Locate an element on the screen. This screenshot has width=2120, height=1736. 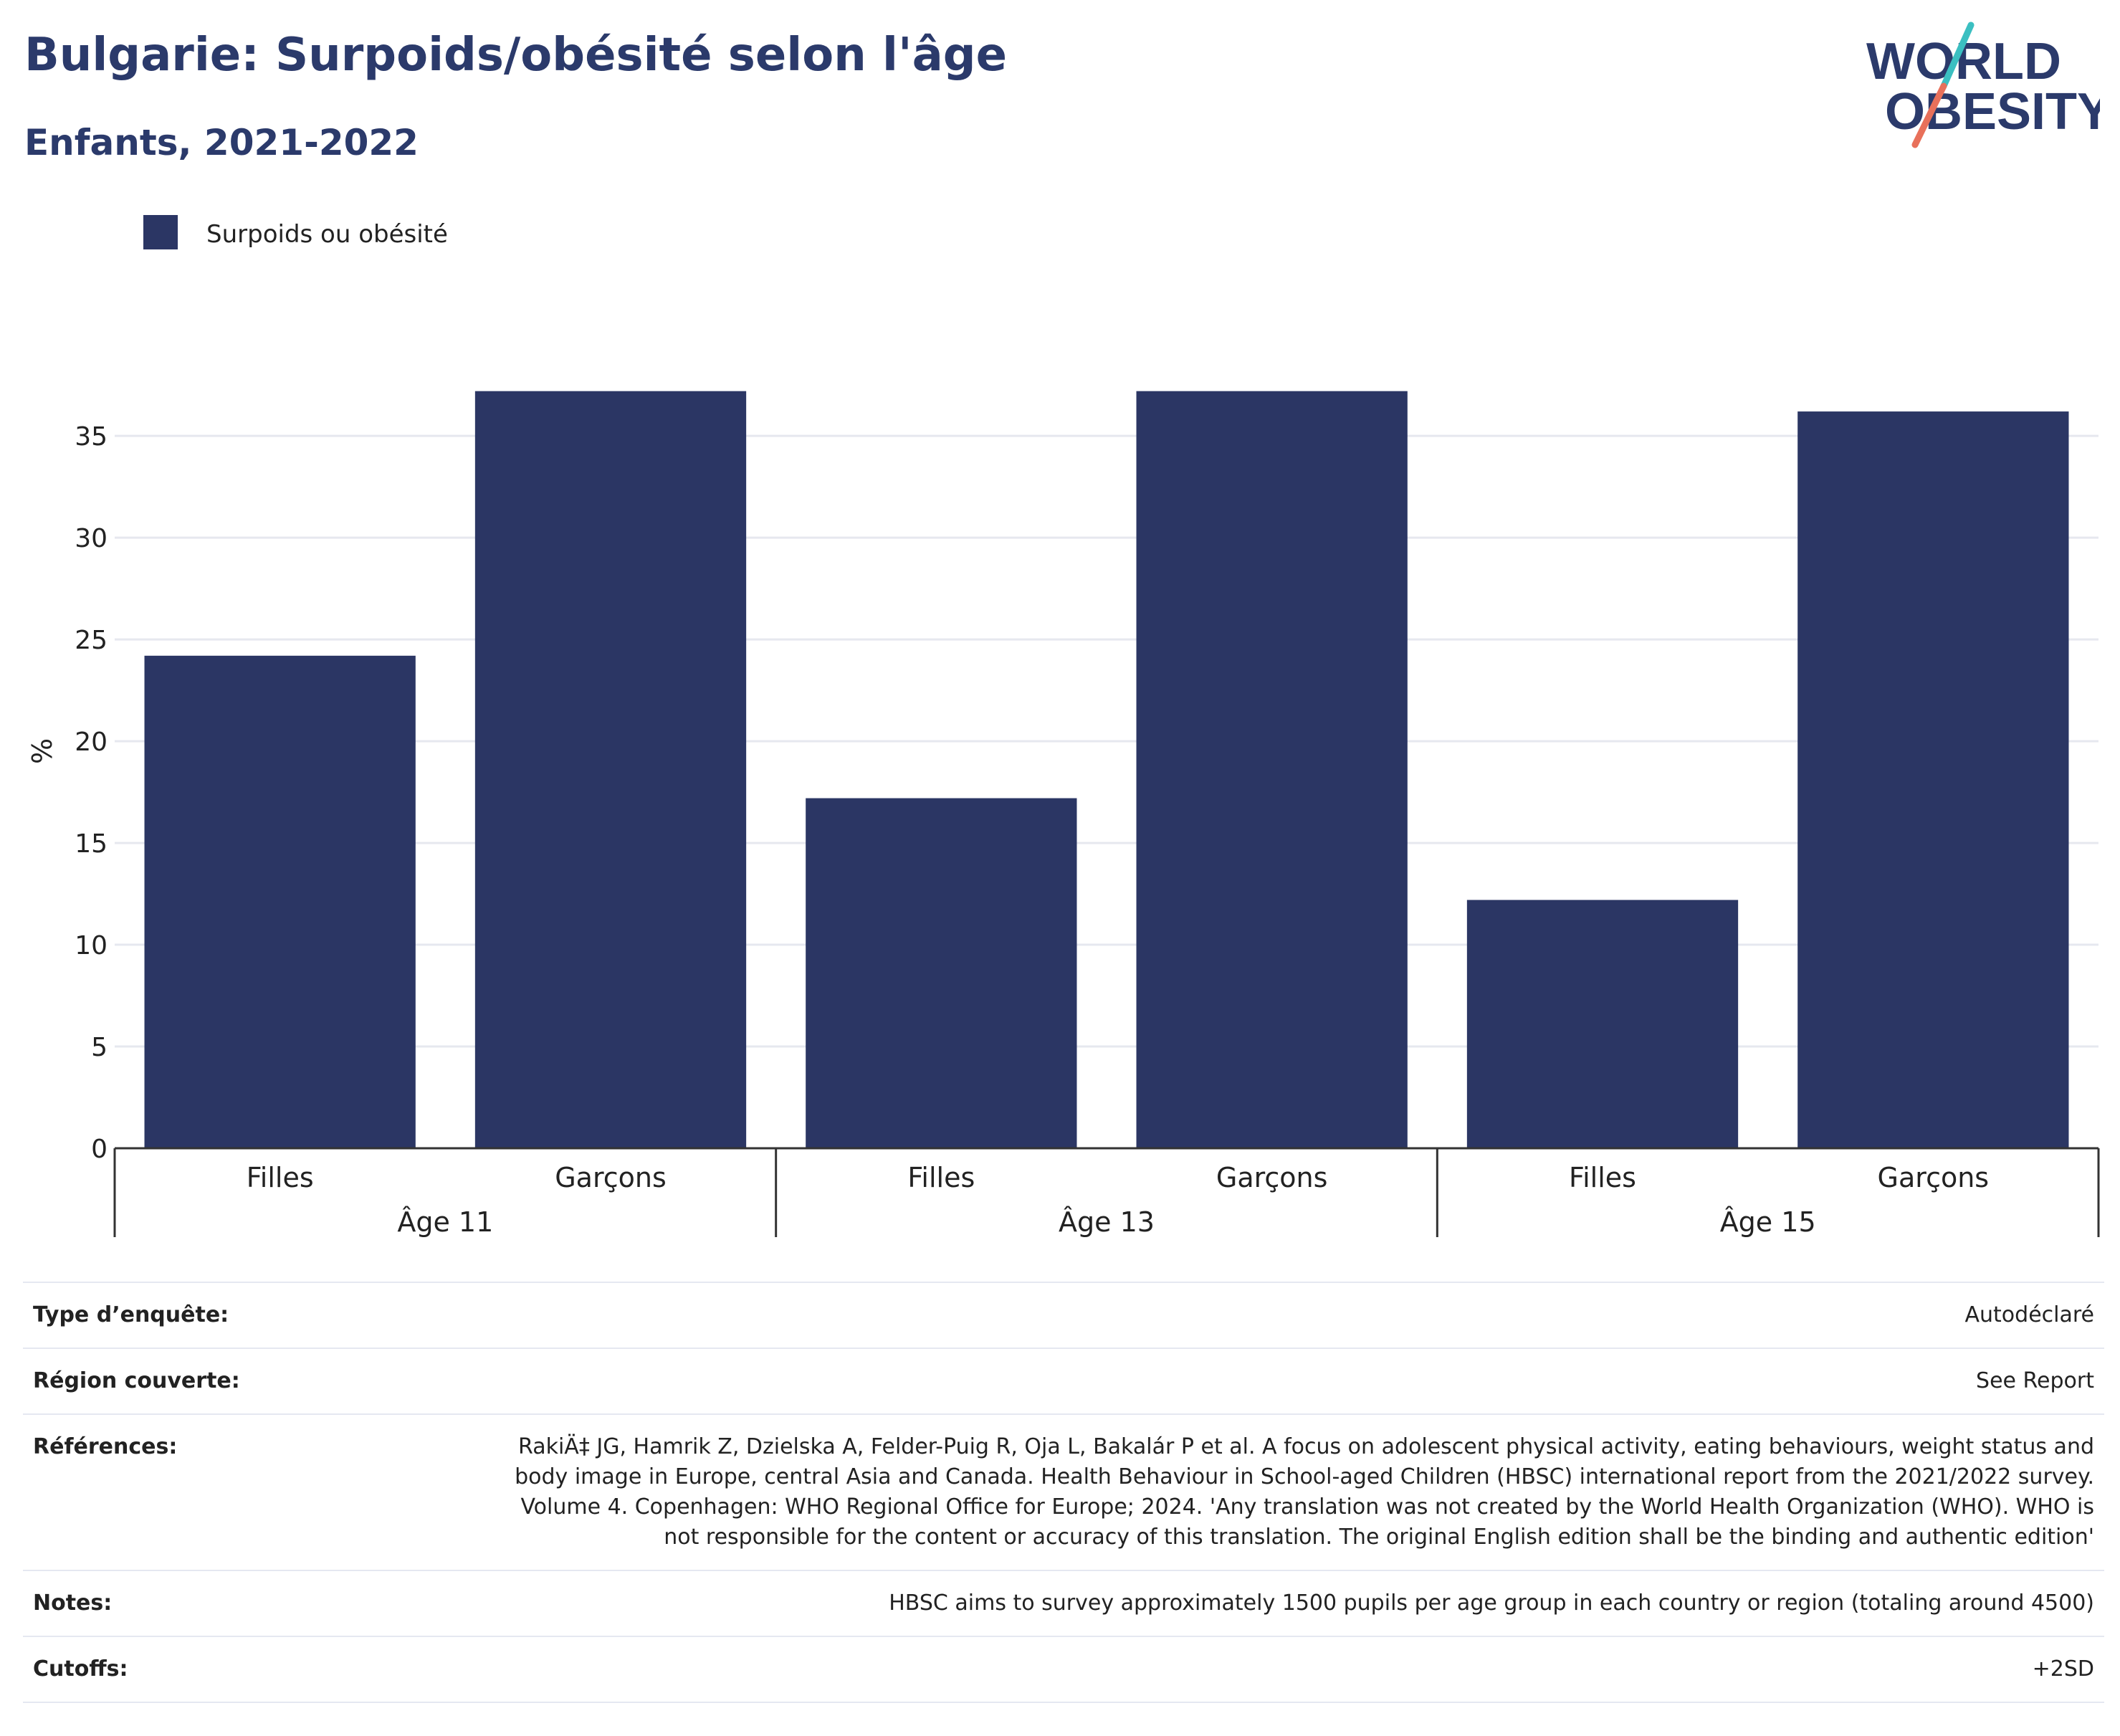
logo-slash-bottom is located at coordinates (1929, 115).